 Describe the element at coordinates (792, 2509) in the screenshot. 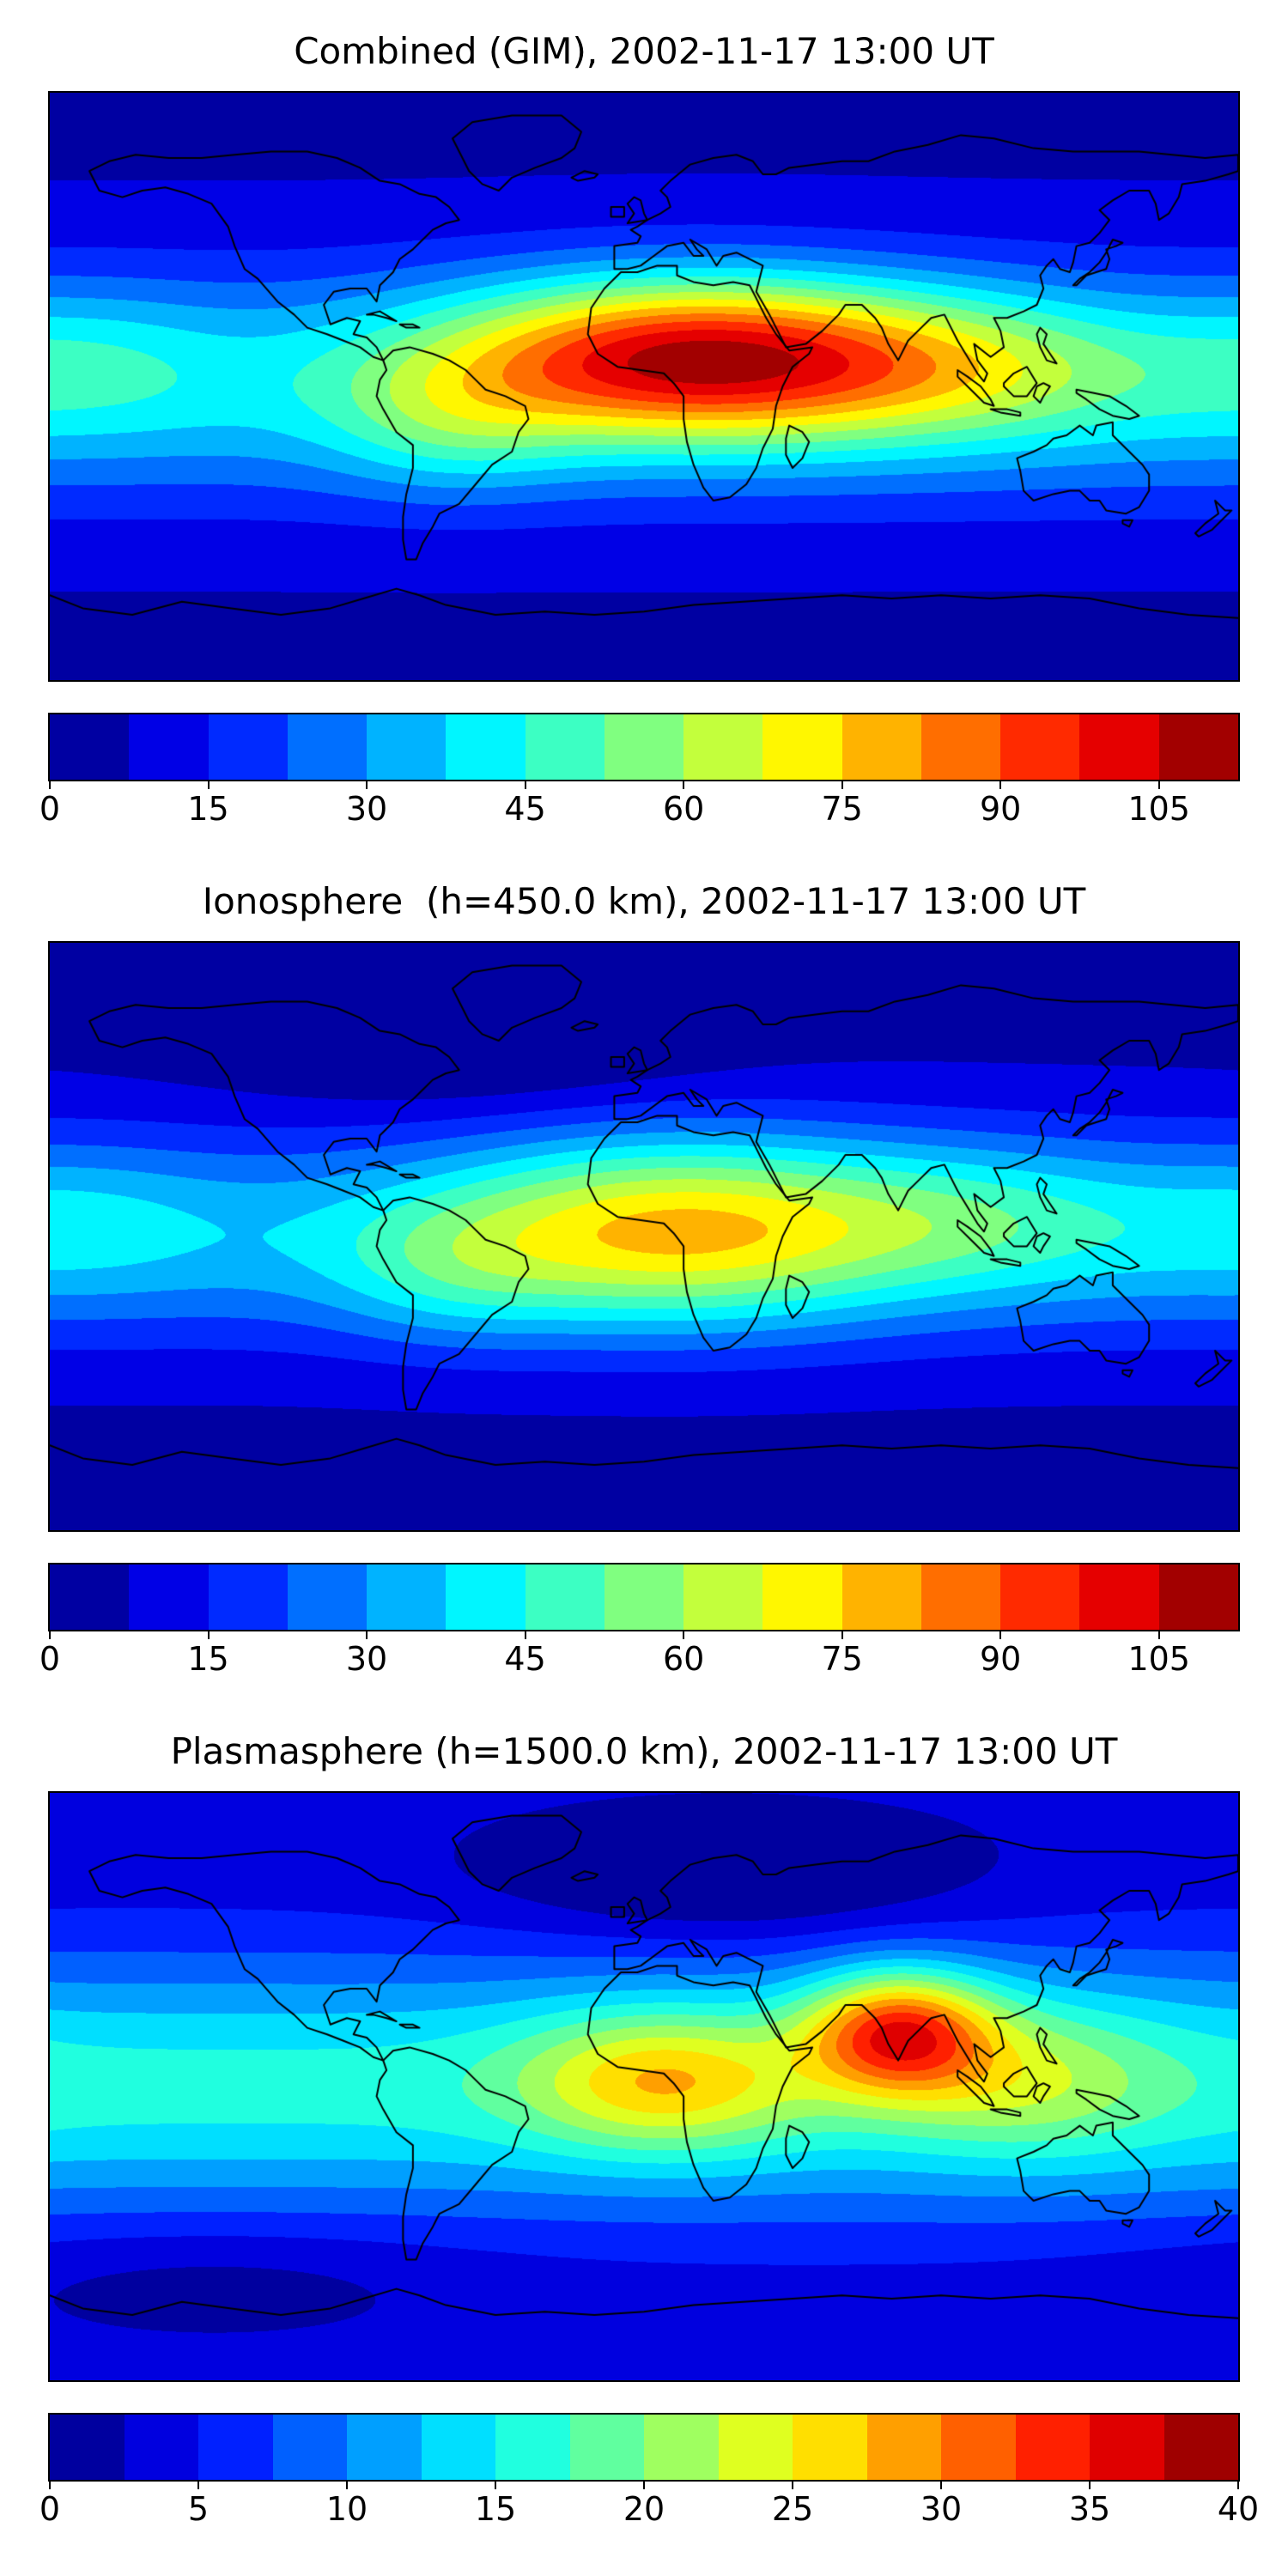

I see `colorbar-tick-label: 25` at that location.